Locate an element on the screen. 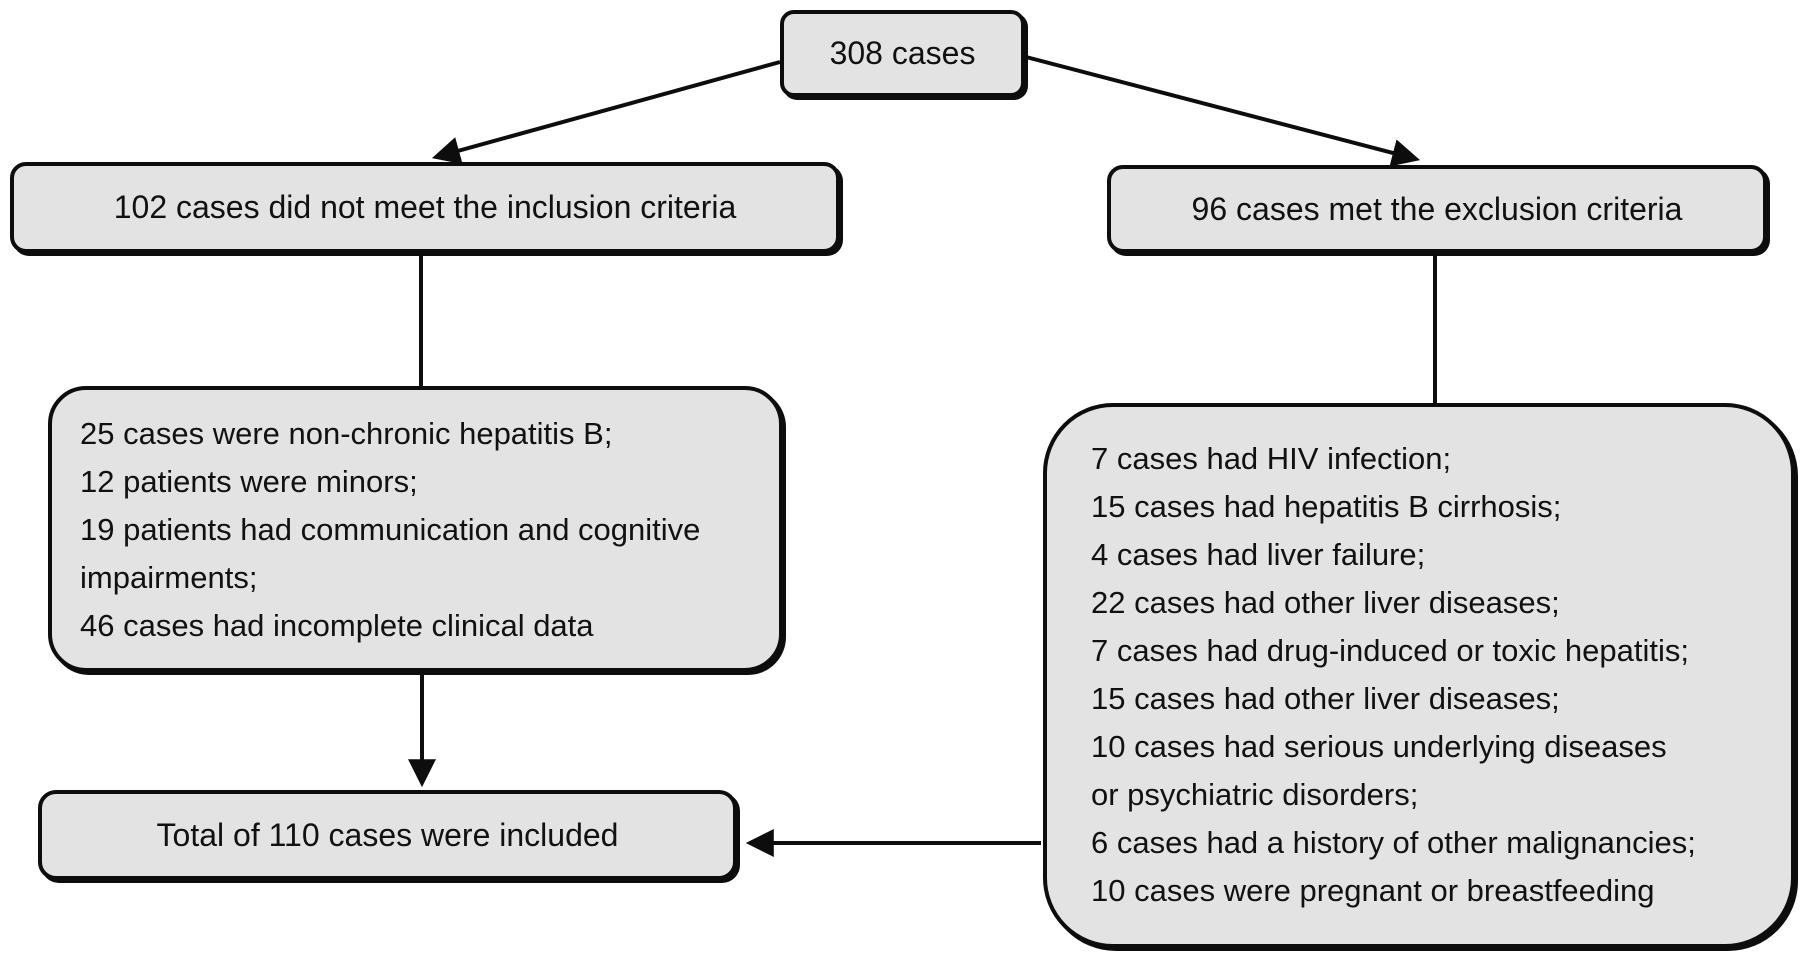 The width and height of the screenshot is (1811, 966). edge-total-to-meeting-exclusion is located at coordinates (1223, 111).